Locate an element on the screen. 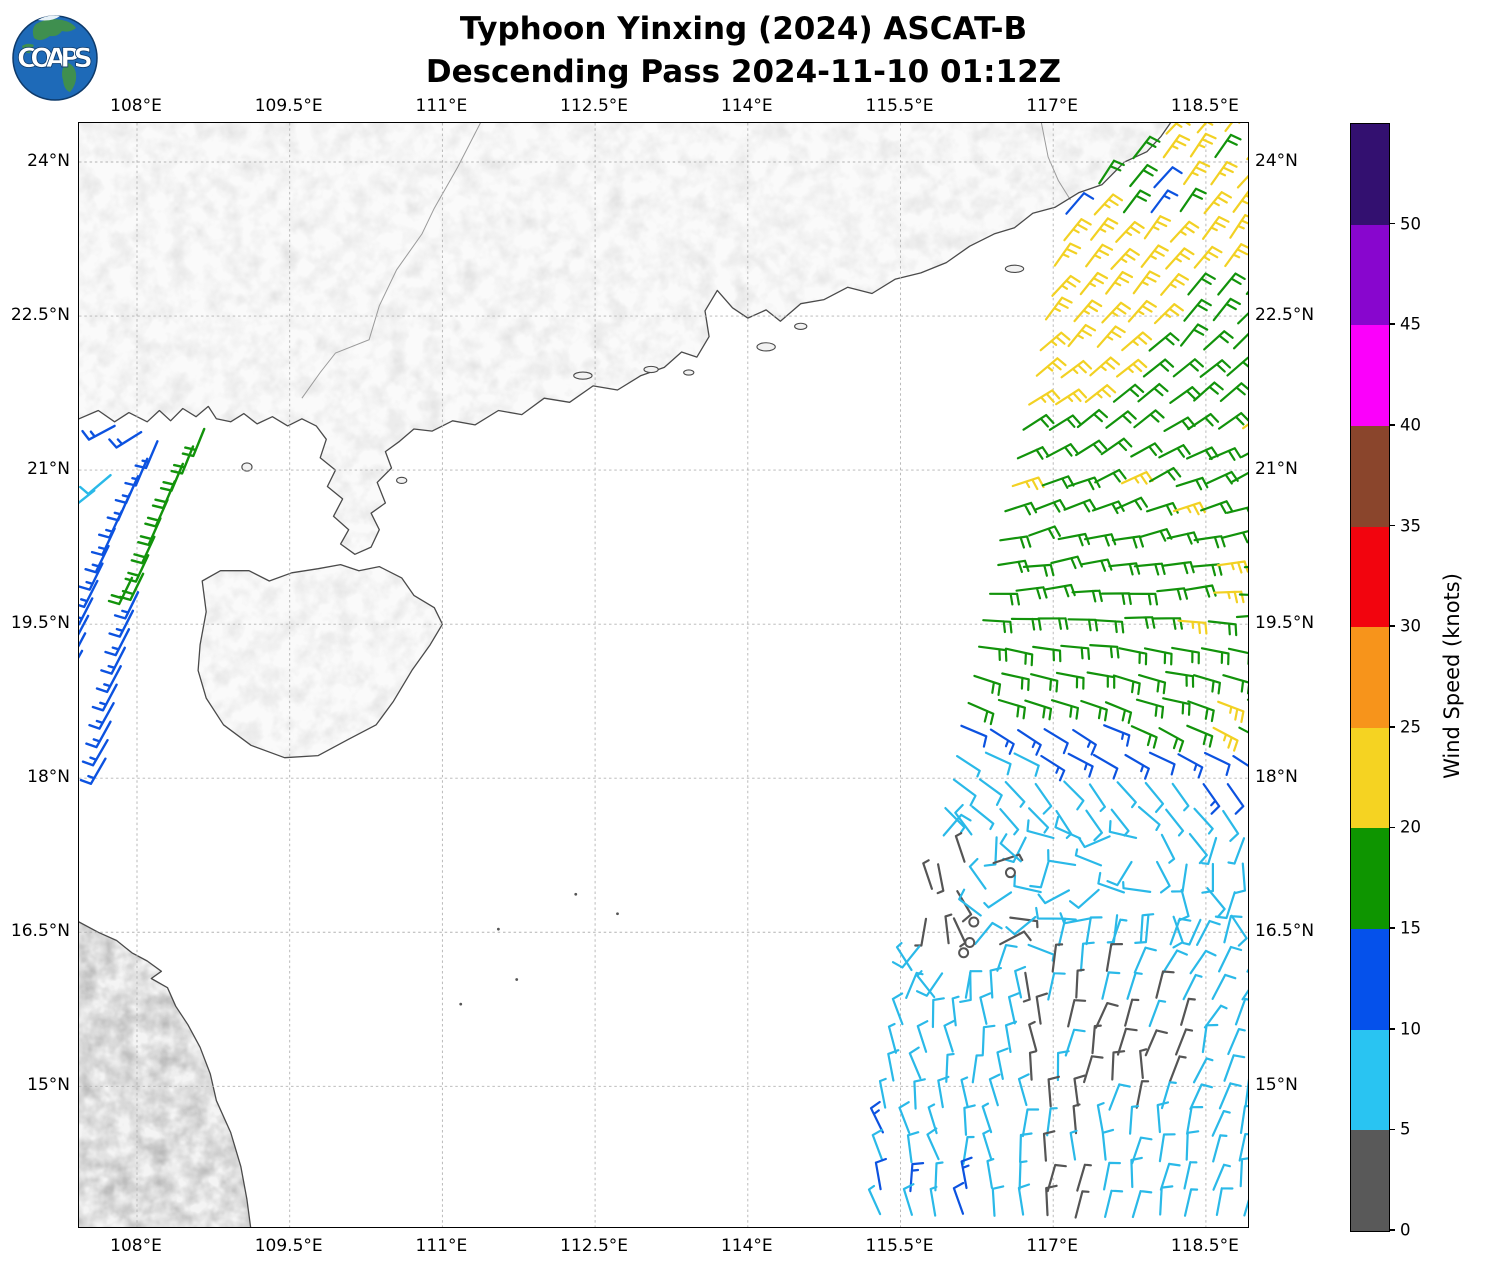 The width and height of the screenshot is (1487, 1264). y-axis-label-right: 19.5°N is located at coordinates (1285, 623).